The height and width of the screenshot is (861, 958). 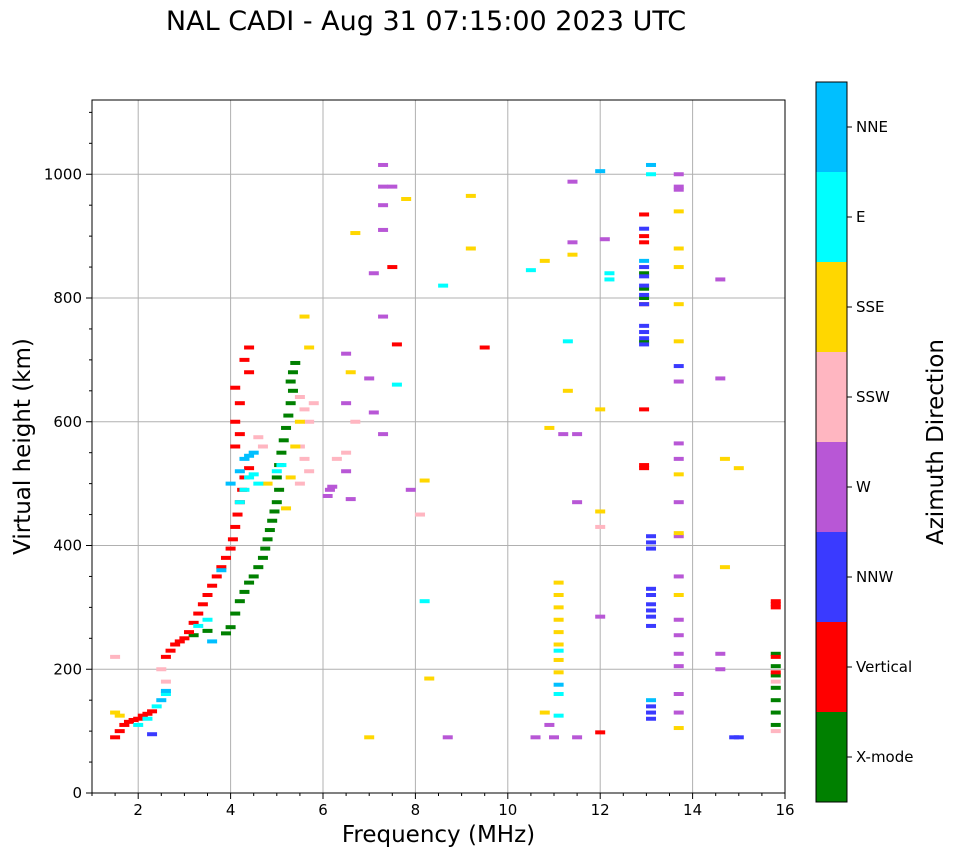 I want to click on colorbar-label: W, so click(x=863, y=487).